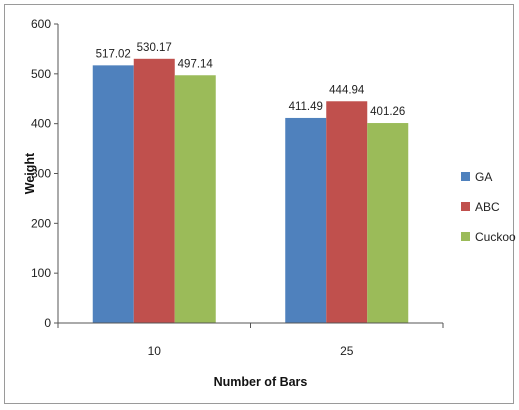 This screenshot has width=519, height=410. What do you see at coordinates (465, 206) in the screenshot?
I see `legend-swatch-abc` at bounding box center [465, 206].